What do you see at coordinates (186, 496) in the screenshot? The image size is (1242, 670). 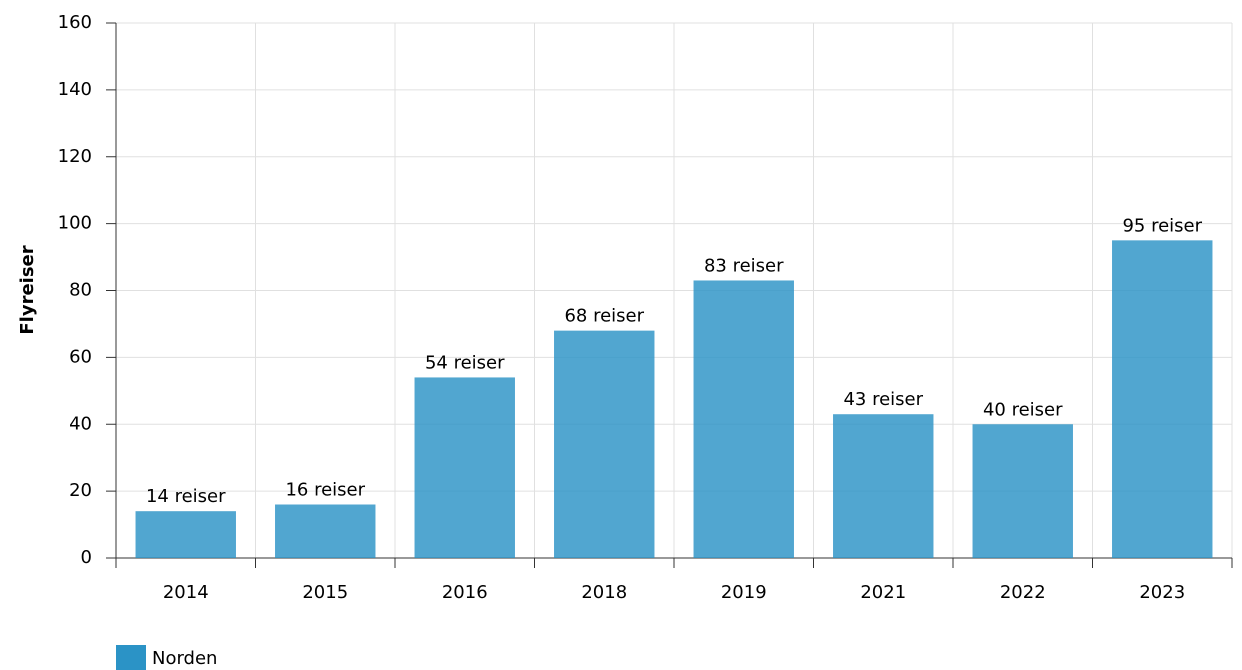 I see `value-label: 14 reiser` at bounding box center [186, 496].